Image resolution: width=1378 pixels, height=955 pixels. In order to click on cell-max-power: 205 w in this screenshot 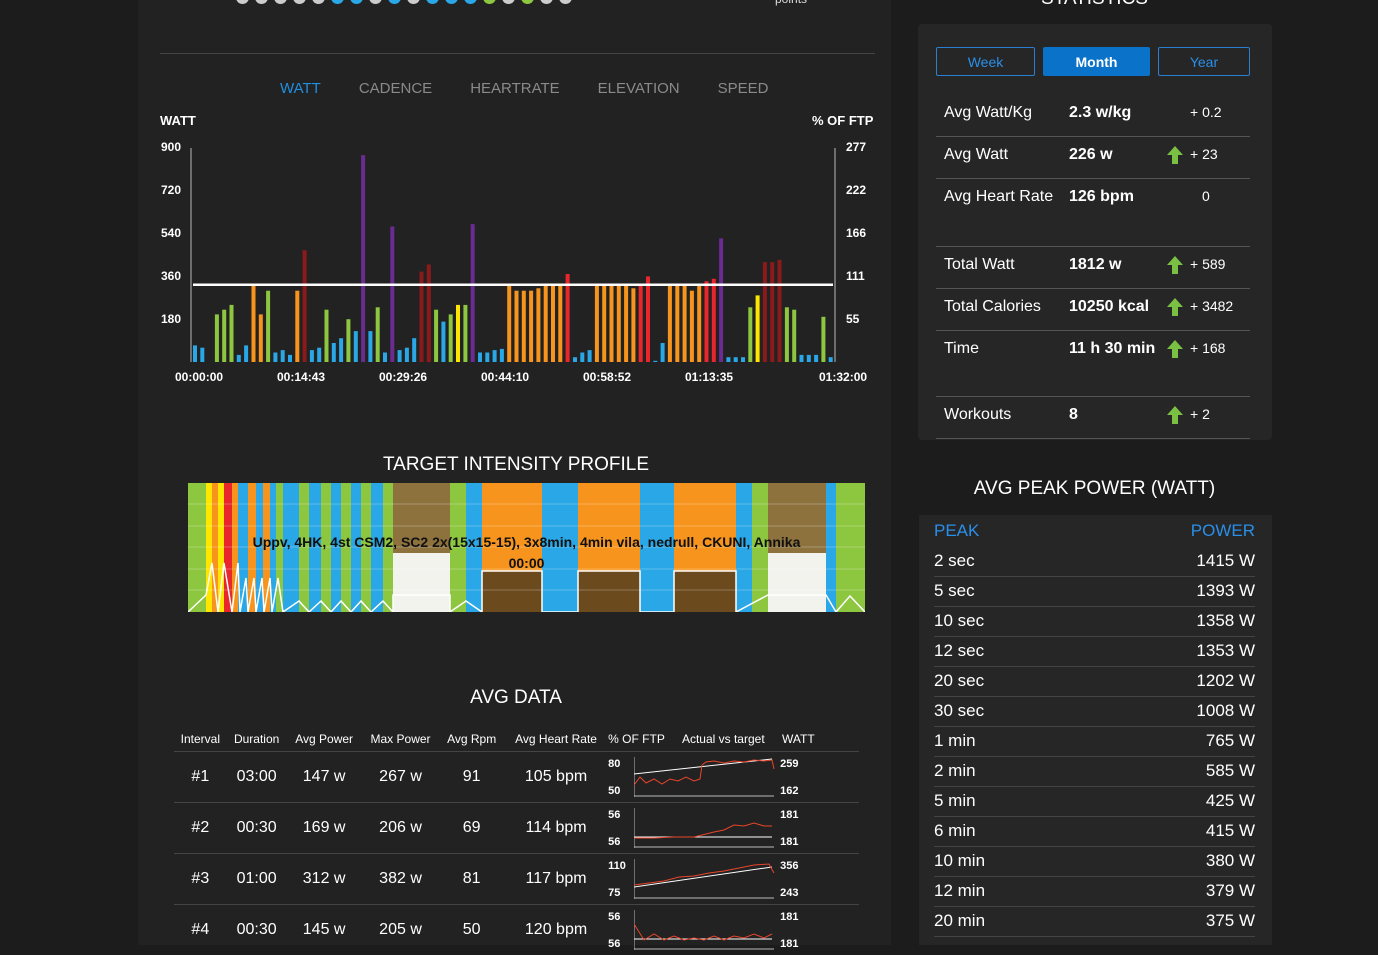, I will do `click(401, 930)`.